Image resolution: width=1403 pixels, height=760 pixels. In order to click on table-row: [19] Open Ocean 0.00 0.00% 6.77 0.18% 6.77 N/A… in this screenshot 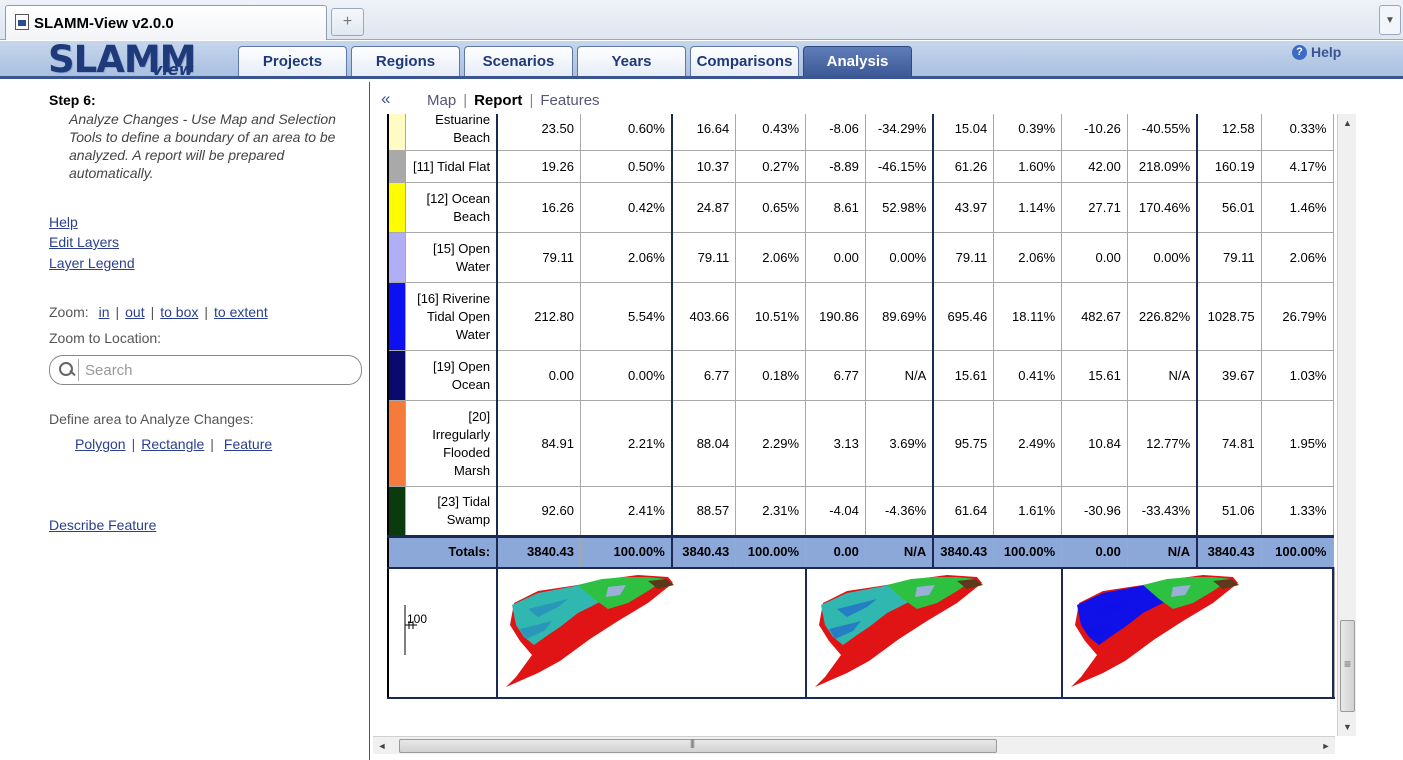, I will do `click(861, 375)`.